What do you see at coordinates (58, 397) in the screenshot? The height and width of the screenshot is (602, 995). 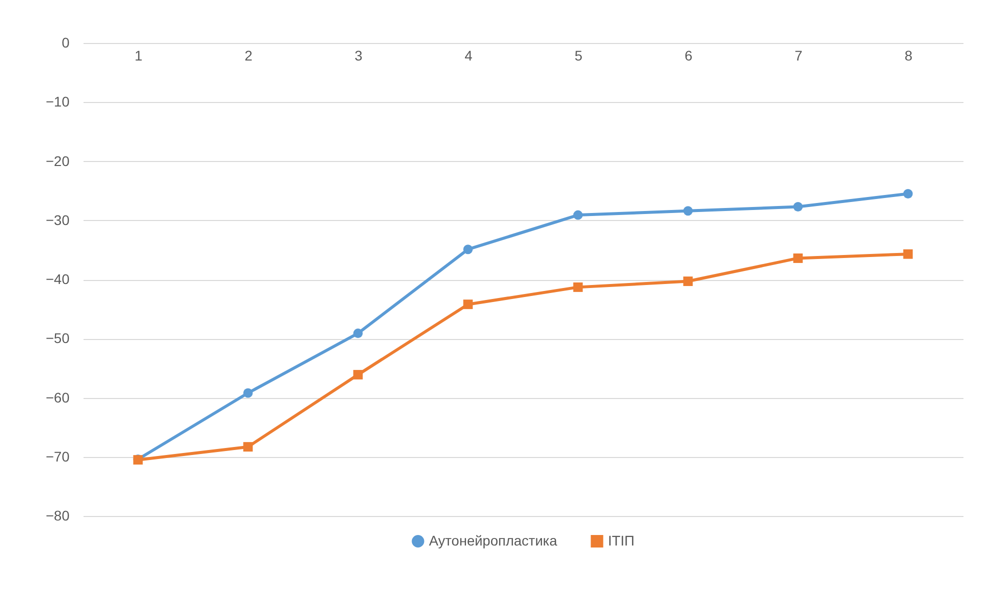 I see `y-tick-label: −60` at bounding box center [58, 397].